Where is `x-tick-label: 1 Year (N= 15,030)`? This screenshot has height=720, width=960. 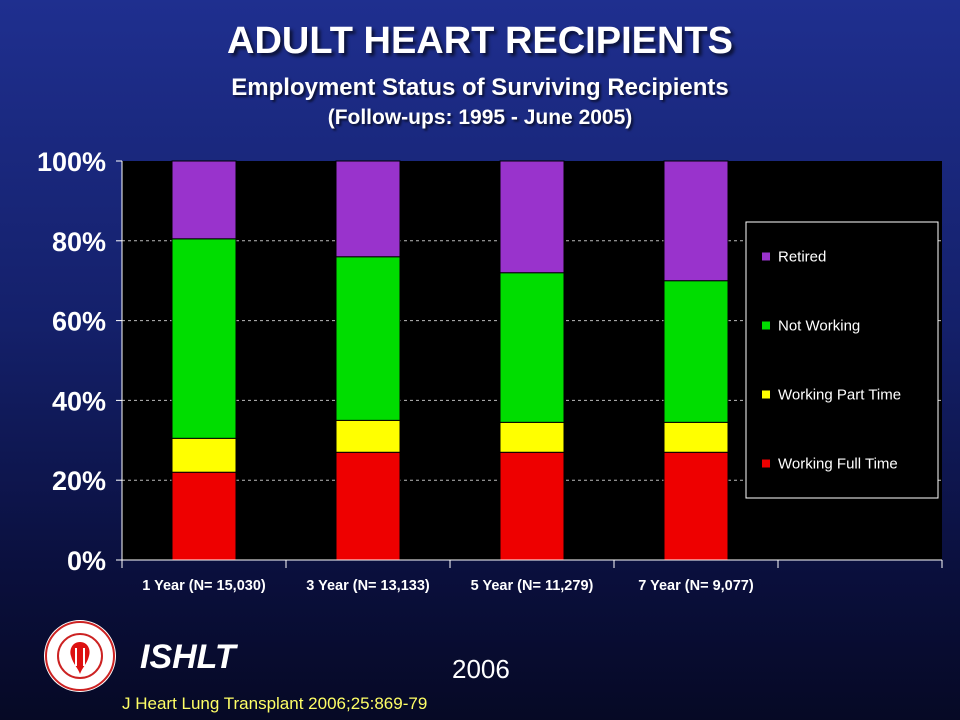
x-tick-label: 1 Year (N= 15,030) is located at coordinates (204, 586).